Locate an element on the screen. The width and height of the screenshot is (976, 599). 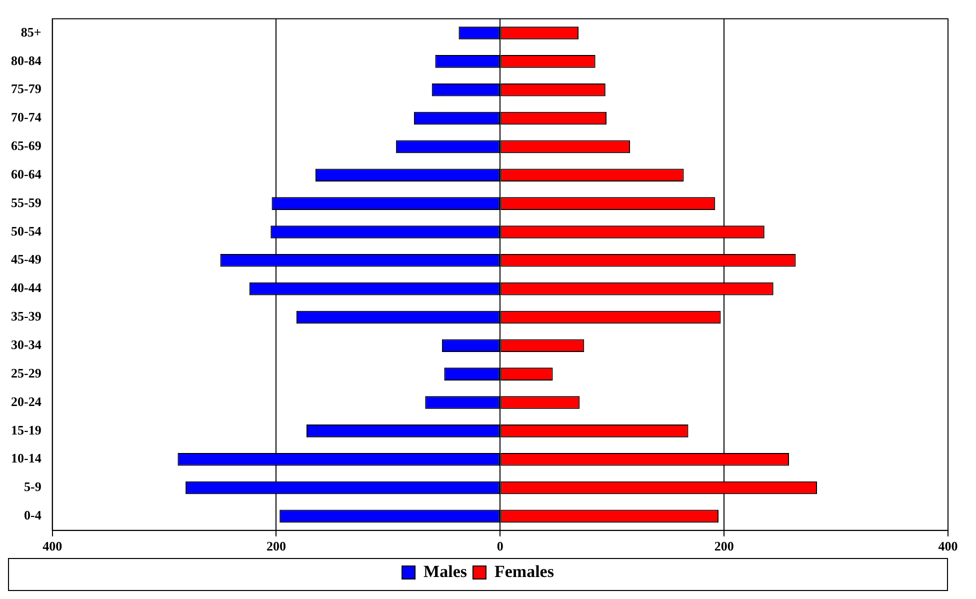
y-tick-label: 30-34 is located at coordinates (26, 344).